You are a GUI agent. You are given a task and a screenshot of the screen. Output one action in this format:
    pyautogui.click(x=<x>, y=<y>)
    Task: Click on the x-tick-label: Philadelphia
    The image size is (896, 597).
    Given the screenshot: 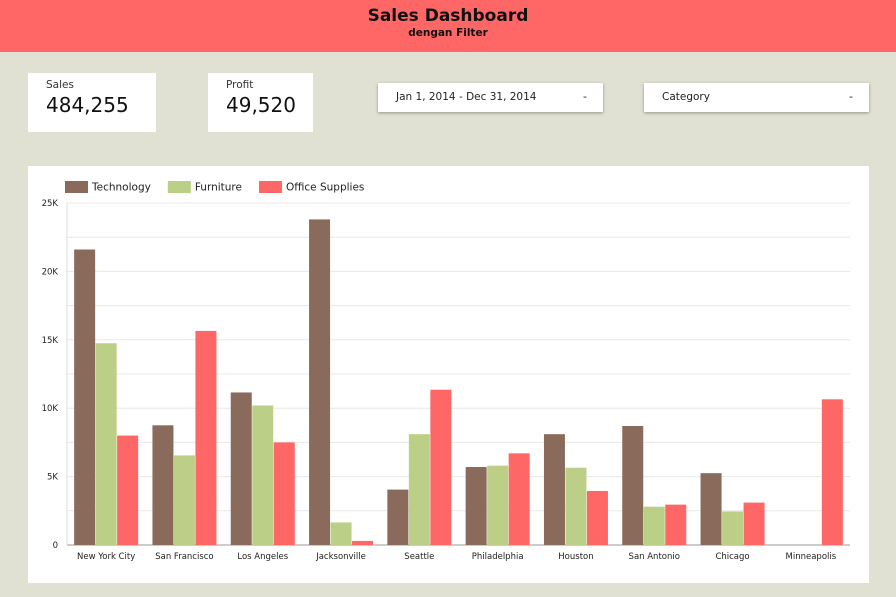 What is the action you would take?
    pyautogui.click(x=498, y=557)
    